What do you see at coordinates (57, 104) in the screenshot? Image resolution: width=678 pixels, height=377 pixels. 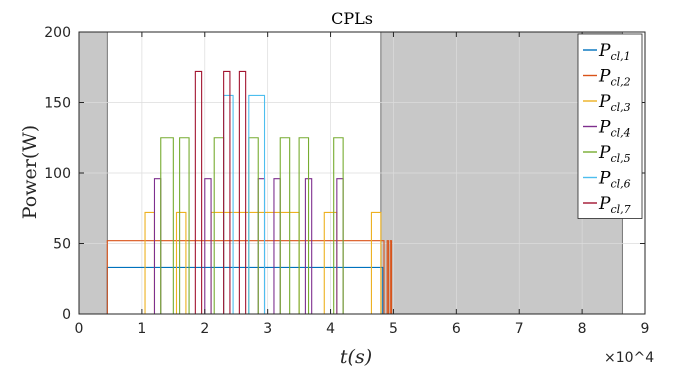 I see `y-tick-label: 150` at bounding box center [57, 104].